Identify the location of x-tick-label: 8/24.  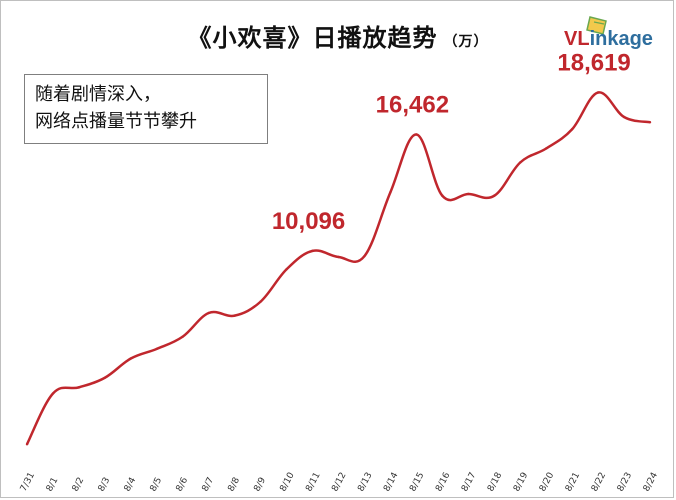
(651, 482).